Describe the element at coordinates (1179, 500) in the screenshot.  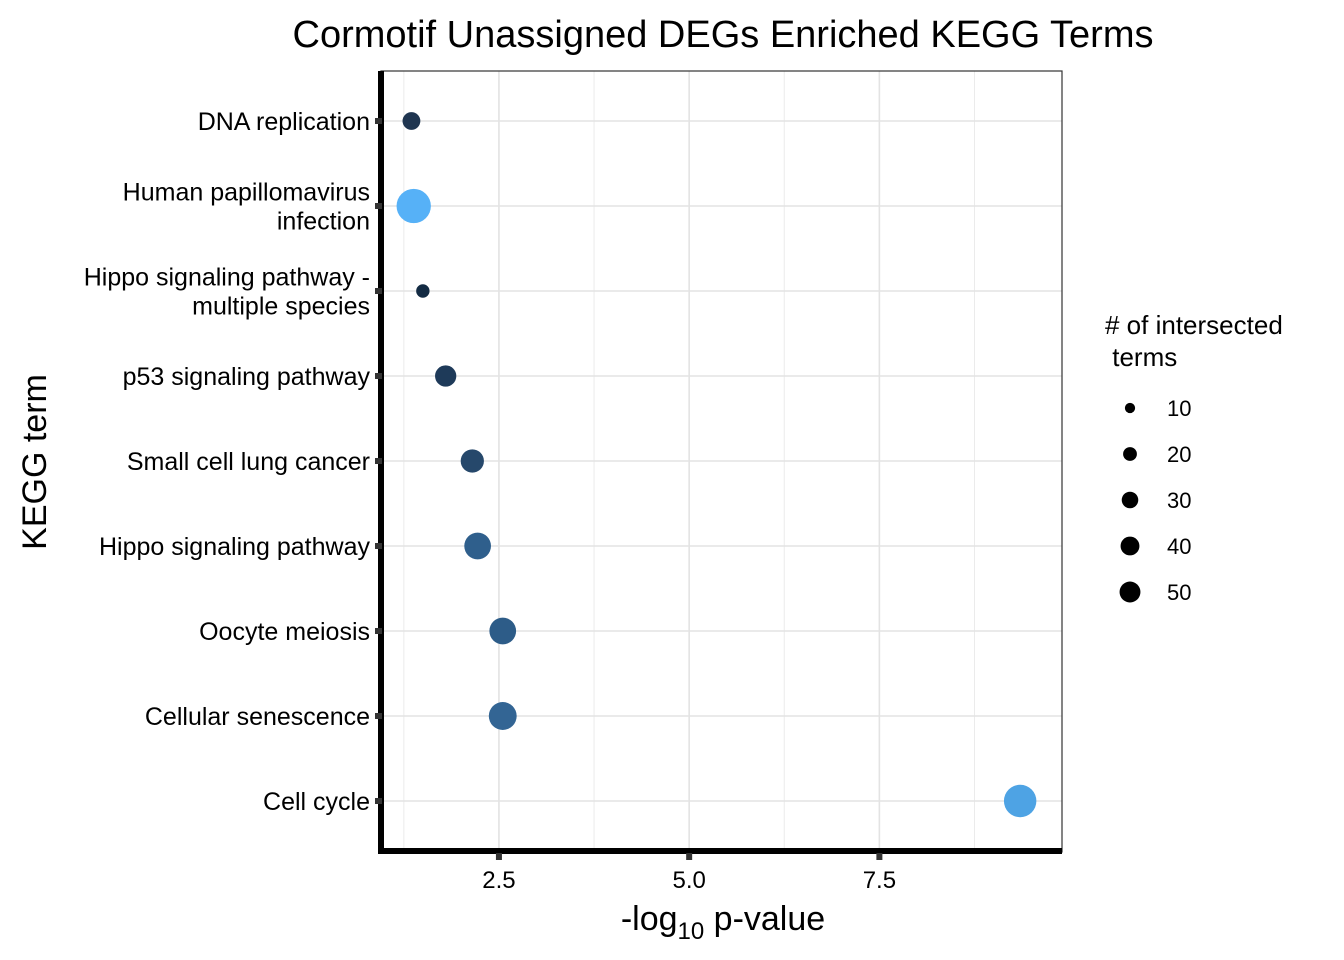
I see `legend-key-label: 30` at that location.